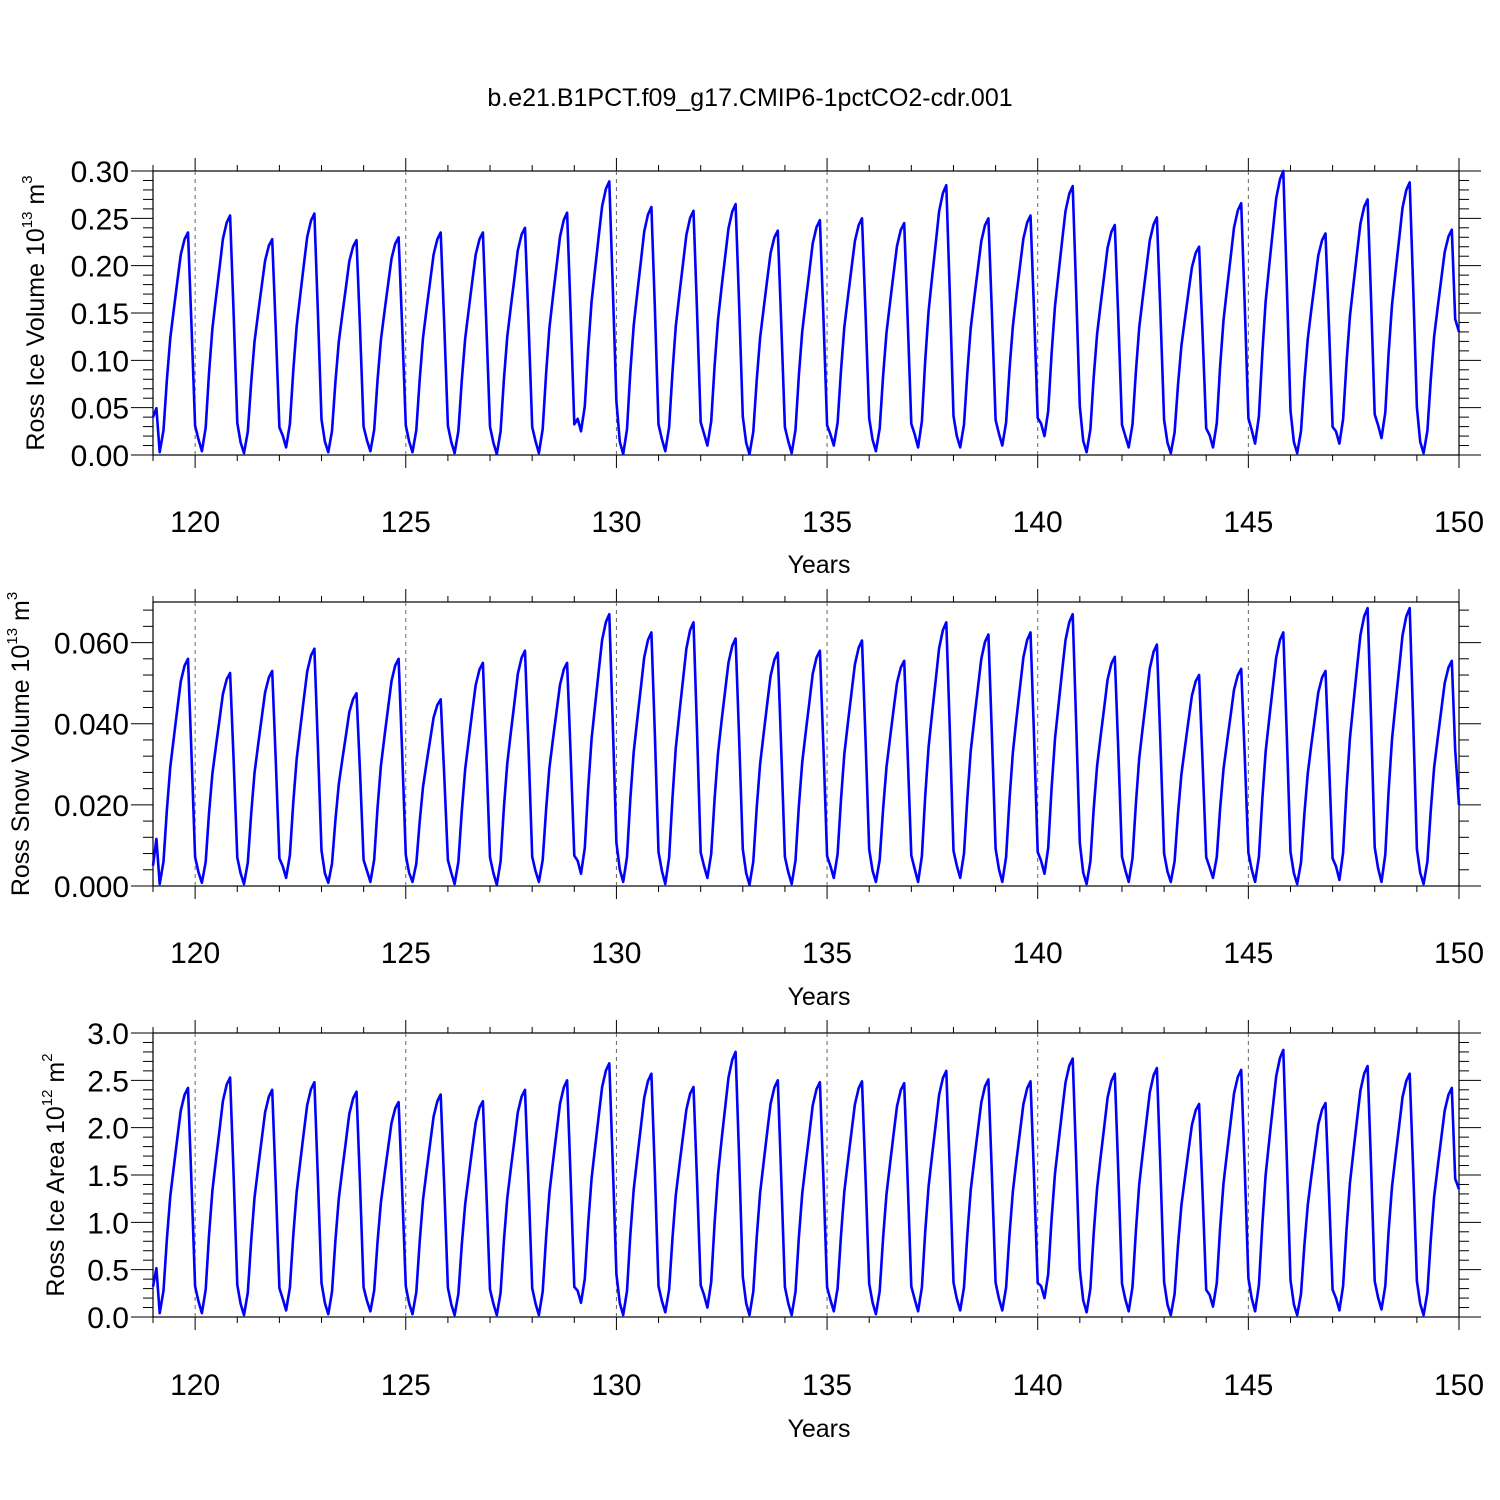 Image resolution: width=1500 pixels, height=1500 pixels. I want to click on y-tick-label: 0.15, so click(100, 314).